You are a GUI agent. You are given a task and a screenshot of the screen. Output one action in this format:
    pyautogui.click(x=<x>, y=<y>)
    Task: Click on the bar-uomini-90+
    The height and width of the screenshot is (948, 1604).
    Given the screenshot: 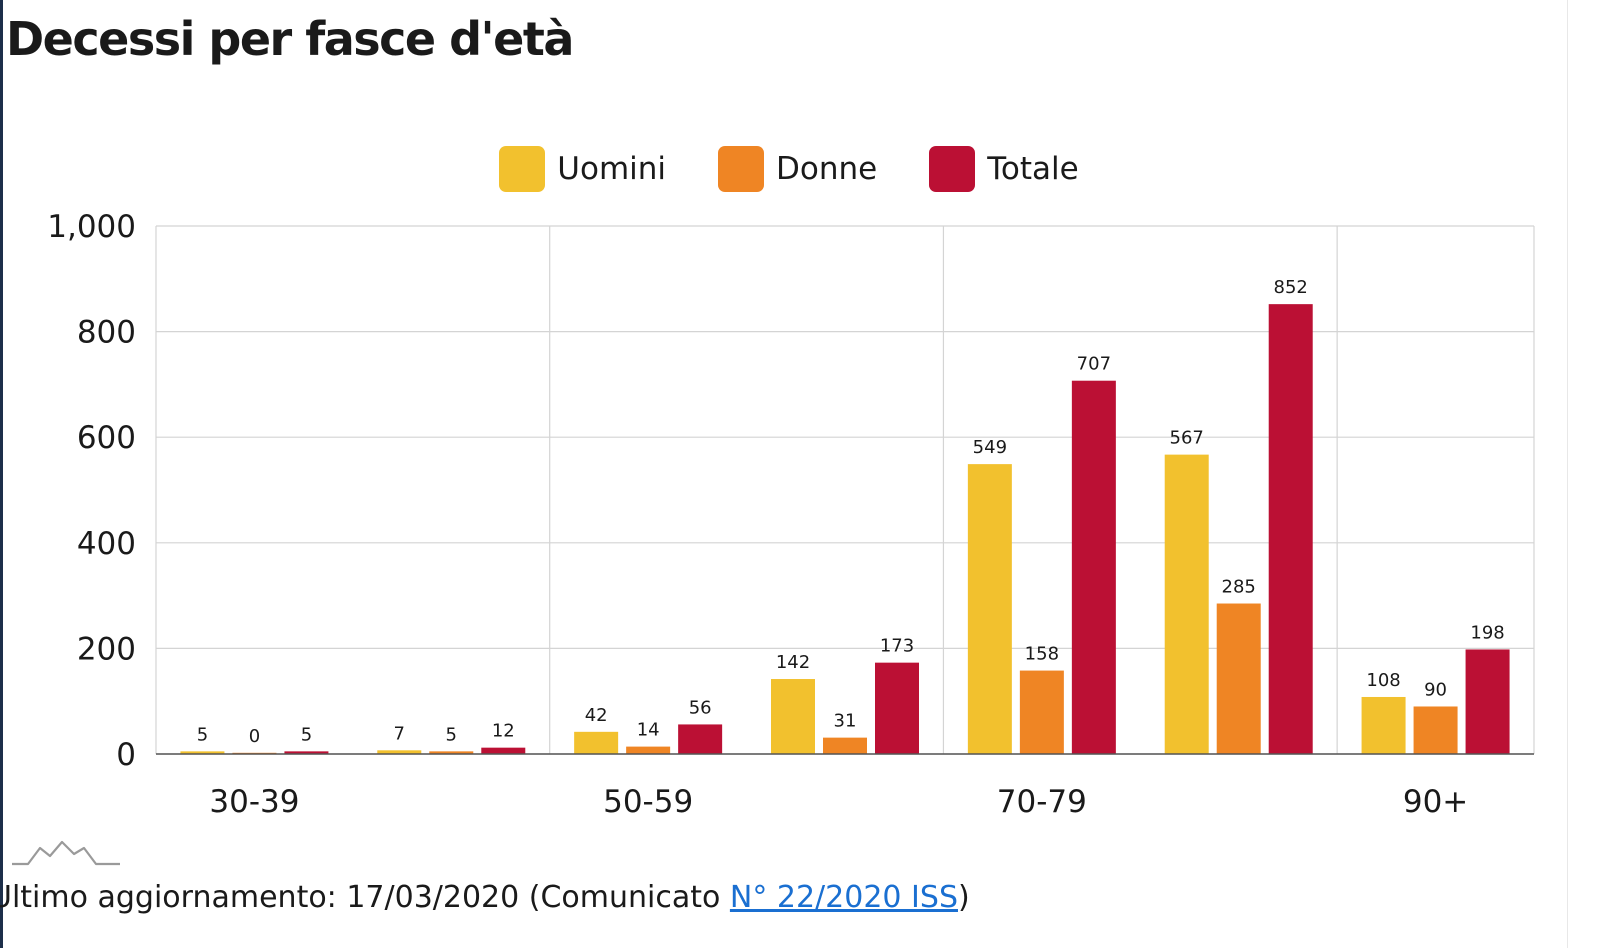 What is the action you would take?
    pyautogui.click(x=1383, y=725)
    